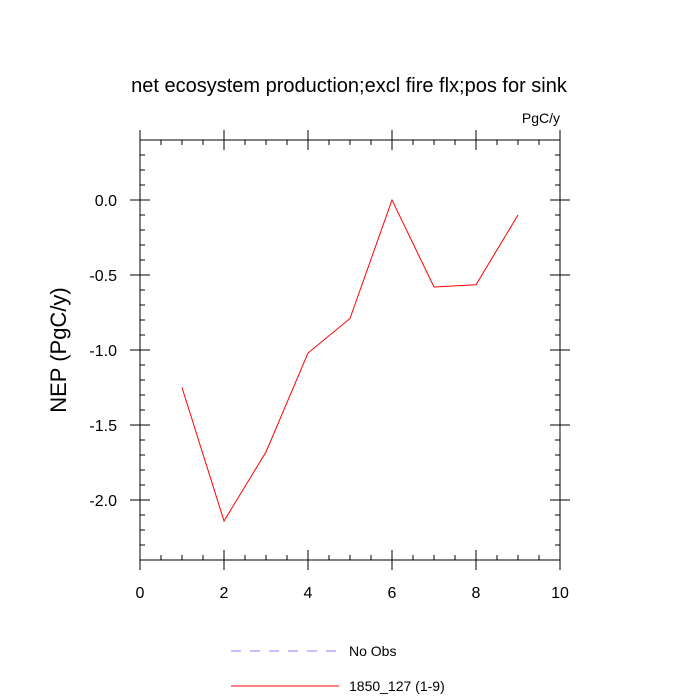 Image resolution: width=700 pixels, height=700 pixels. Describe the element at coordinates (140, 593) in the screenshot. I see `x-tick-label: 0` at that location.